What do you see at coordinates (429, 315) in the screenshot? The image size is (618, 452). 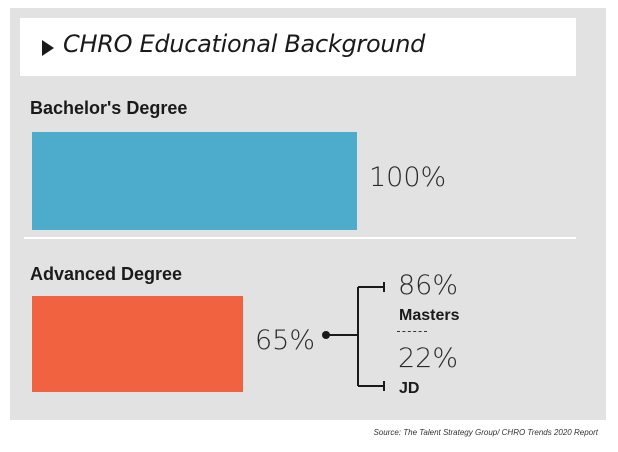 I see `breakdown-label-masters: Masters` at bounding box center [429, 315].